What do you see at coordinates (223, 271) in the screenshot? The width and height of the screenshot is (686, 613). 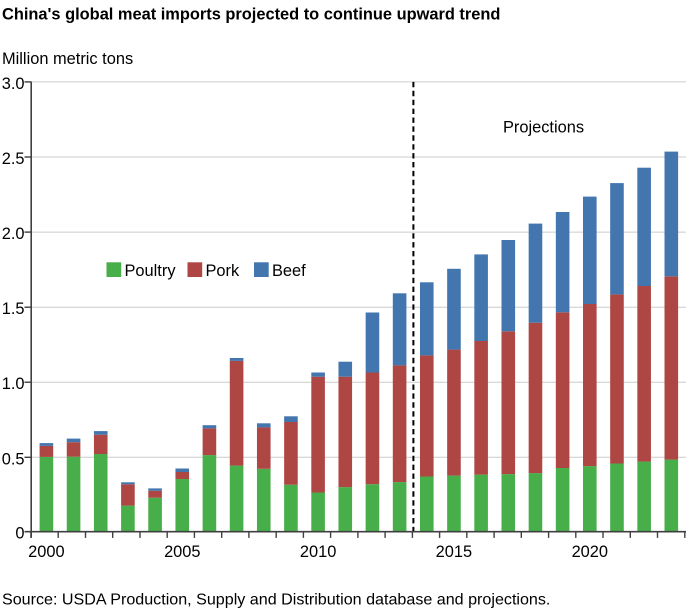 I see `svg-text: Pork` at bounding box center [223, 271].